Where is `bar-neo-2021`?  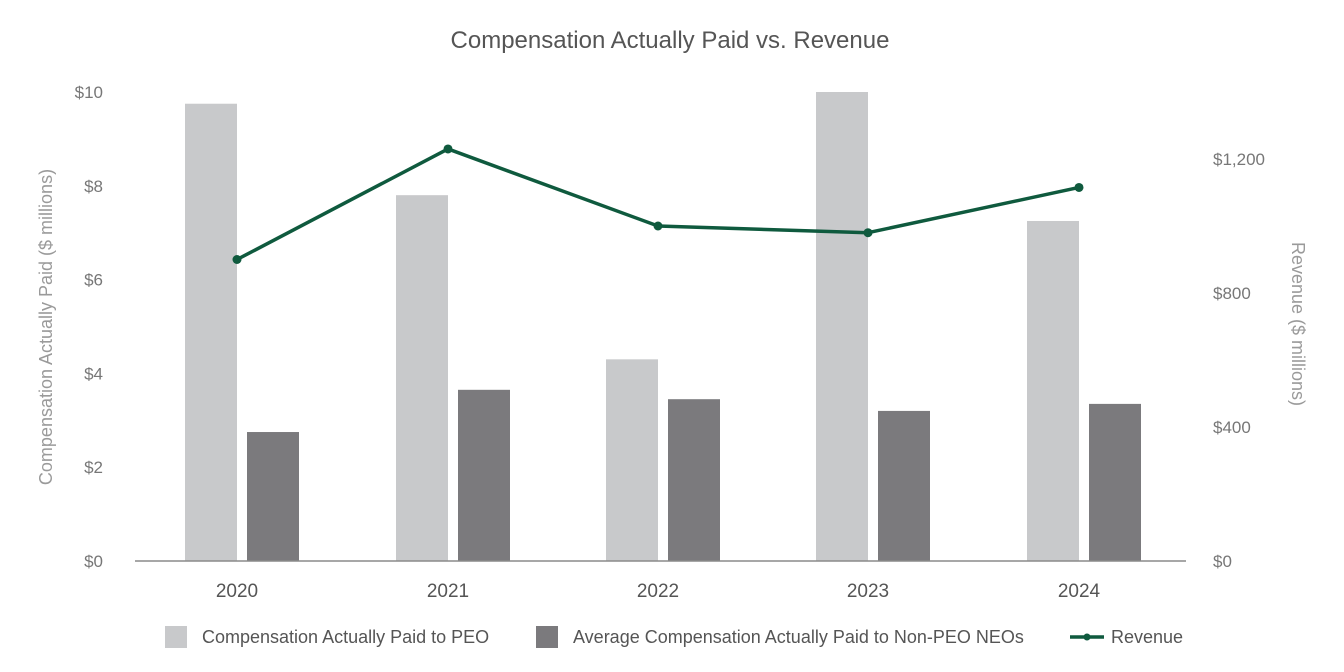 bar-neo-2021 is located at coordinates (484, 475).